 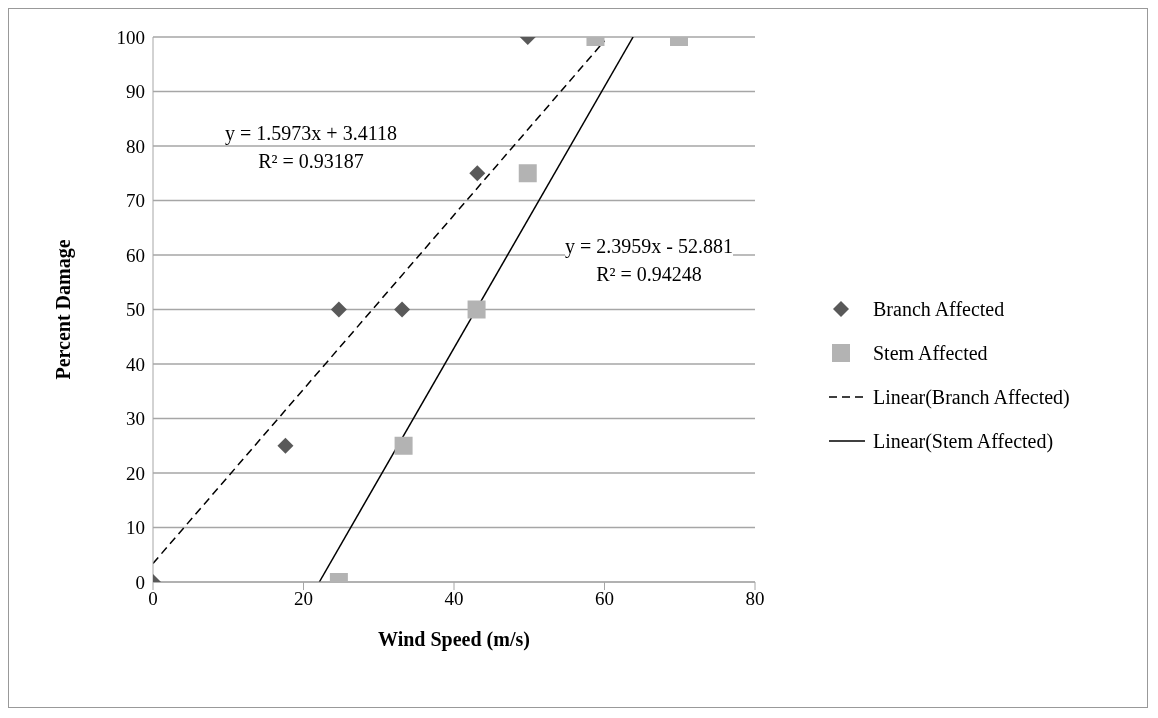 What do you see at coordinates (64, 309) in the screenshot?
I see `y-axis-title: Percent Damage` at bounding box center [64, 309].